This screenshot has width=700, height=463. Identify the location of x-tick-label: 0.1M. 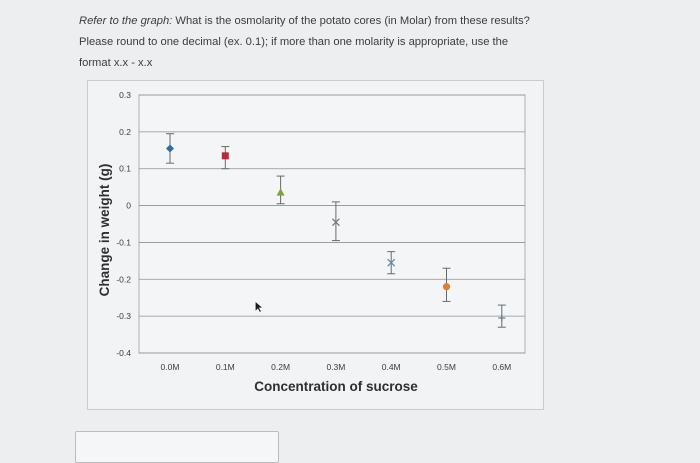
(225, 367).